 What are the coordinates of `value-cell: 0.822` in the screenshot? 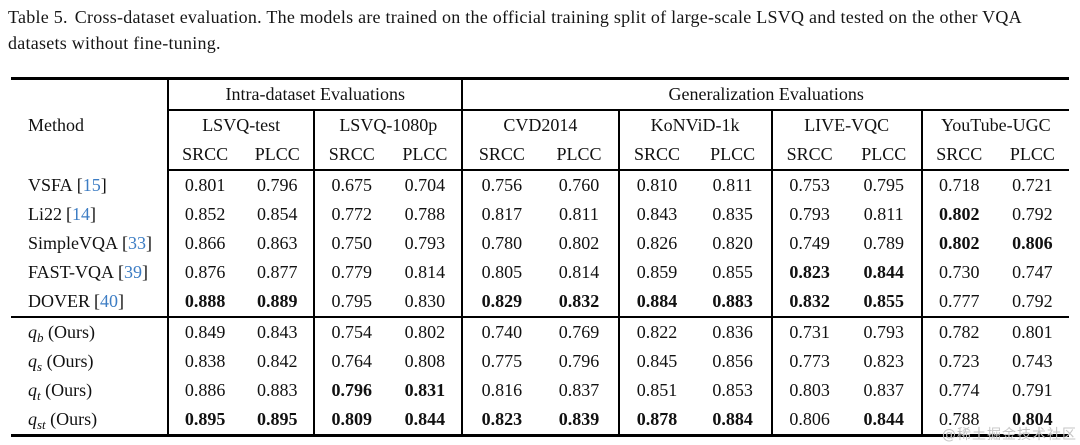 It's located at (656, 332).